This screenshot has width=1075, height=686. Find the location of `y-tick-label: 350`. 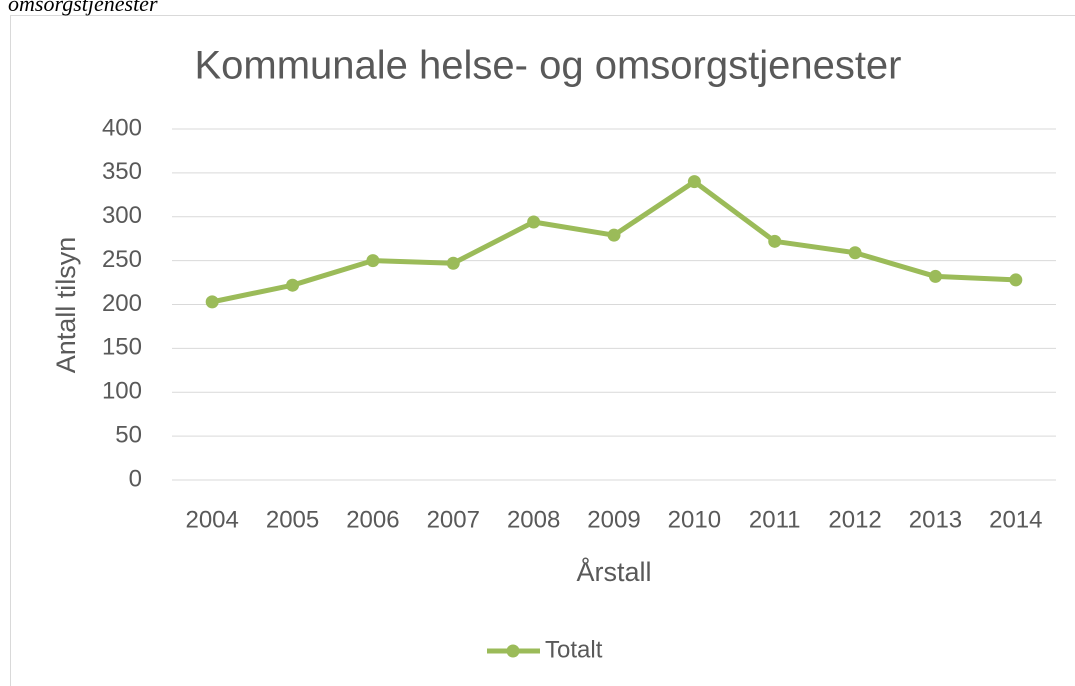

y-tick-label: 350 is located at coordinates (122, 171).